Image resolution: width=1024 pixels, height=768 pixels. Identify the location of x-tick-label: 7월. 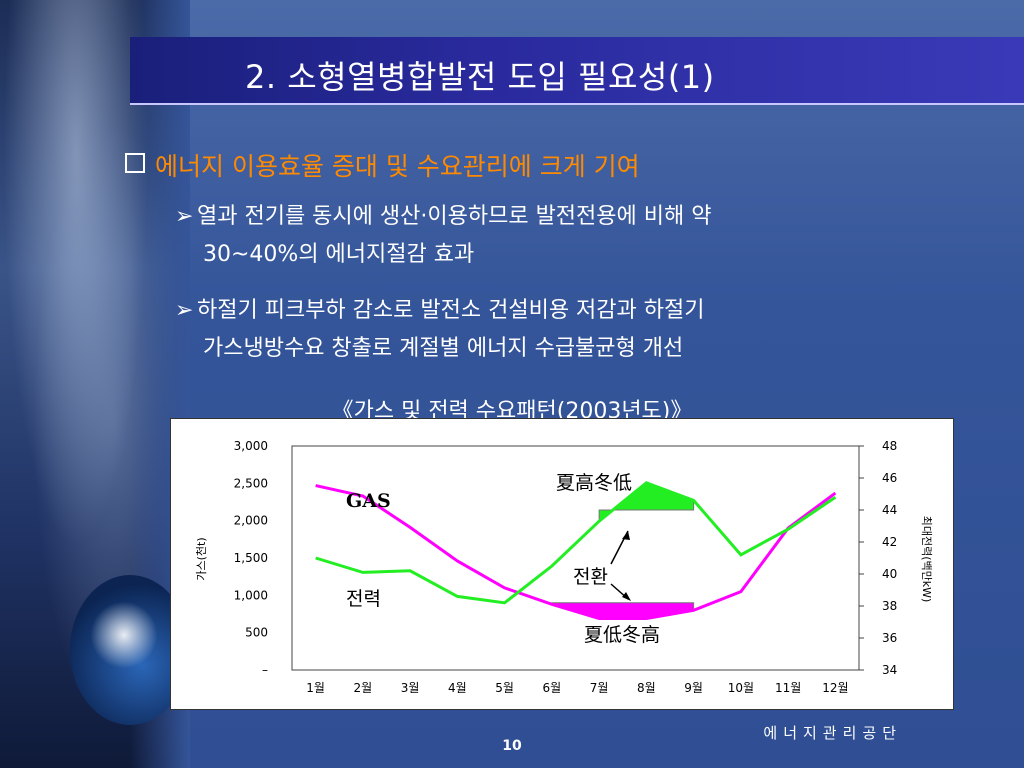
(599, 688).